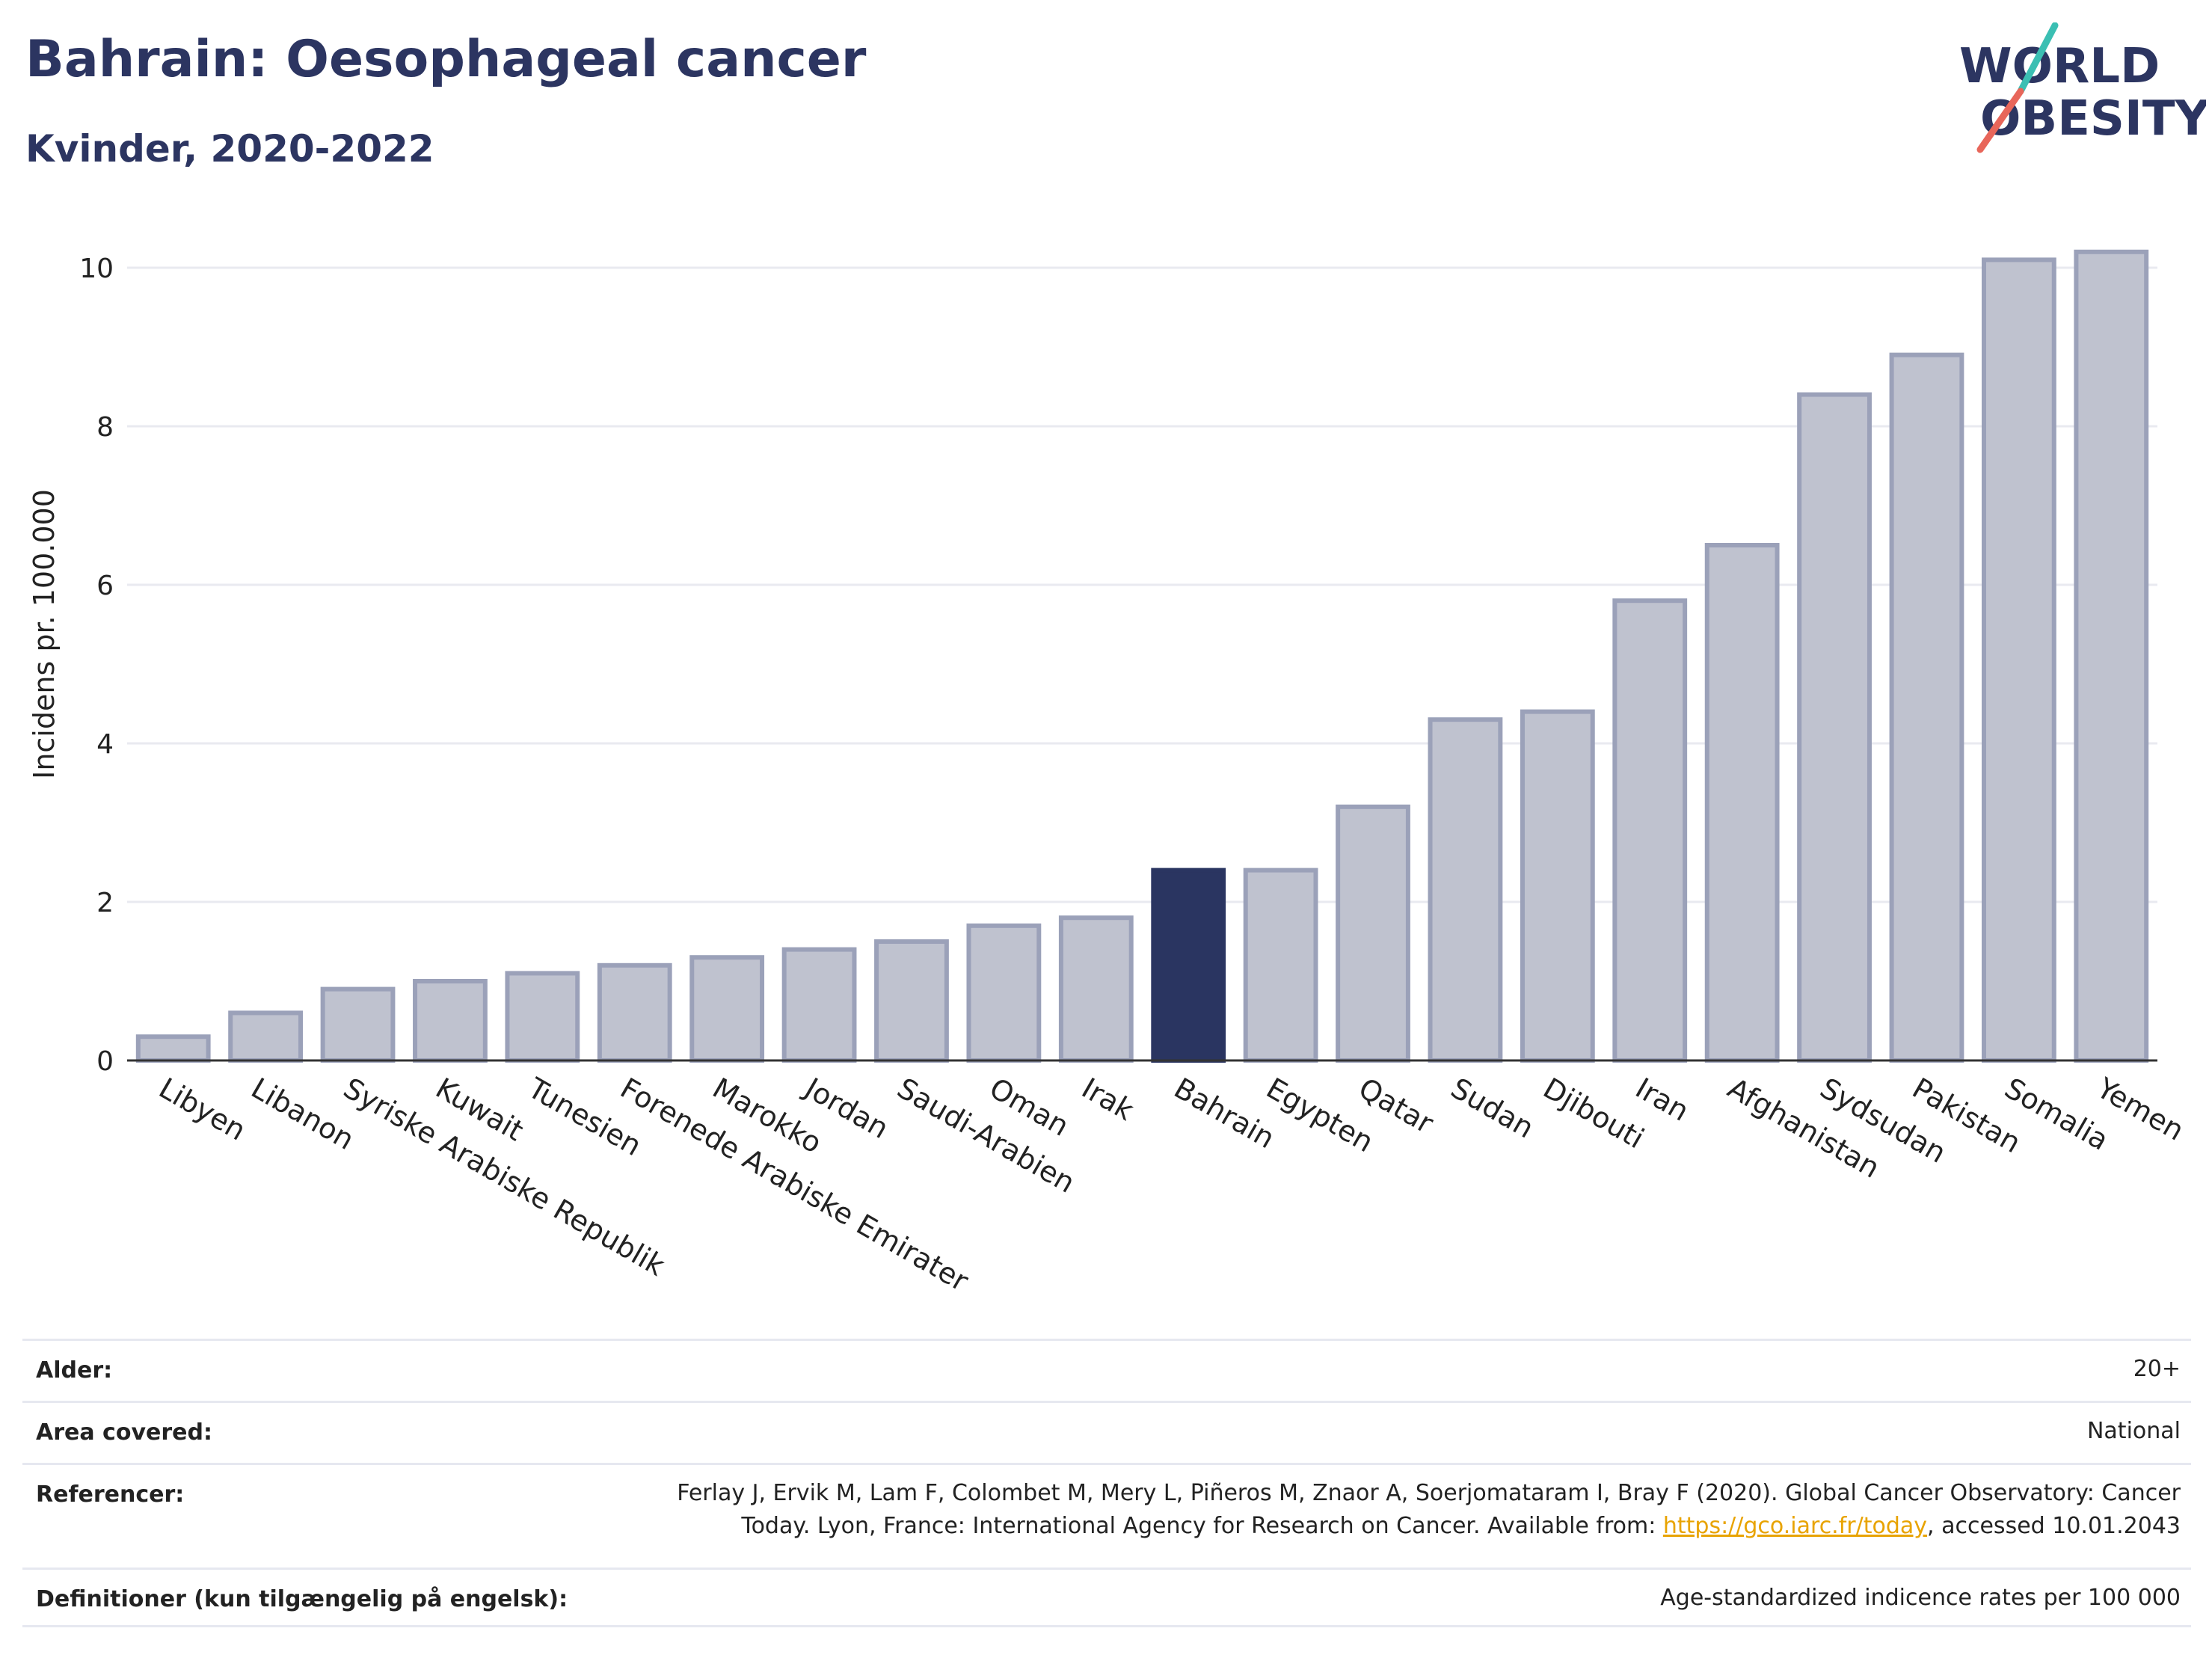 The height and width of the screenshot is (1655, 2212). Describe the element at coordinates (1742, 803) in the screenshot. I see `bar-afghanistan` at that location.